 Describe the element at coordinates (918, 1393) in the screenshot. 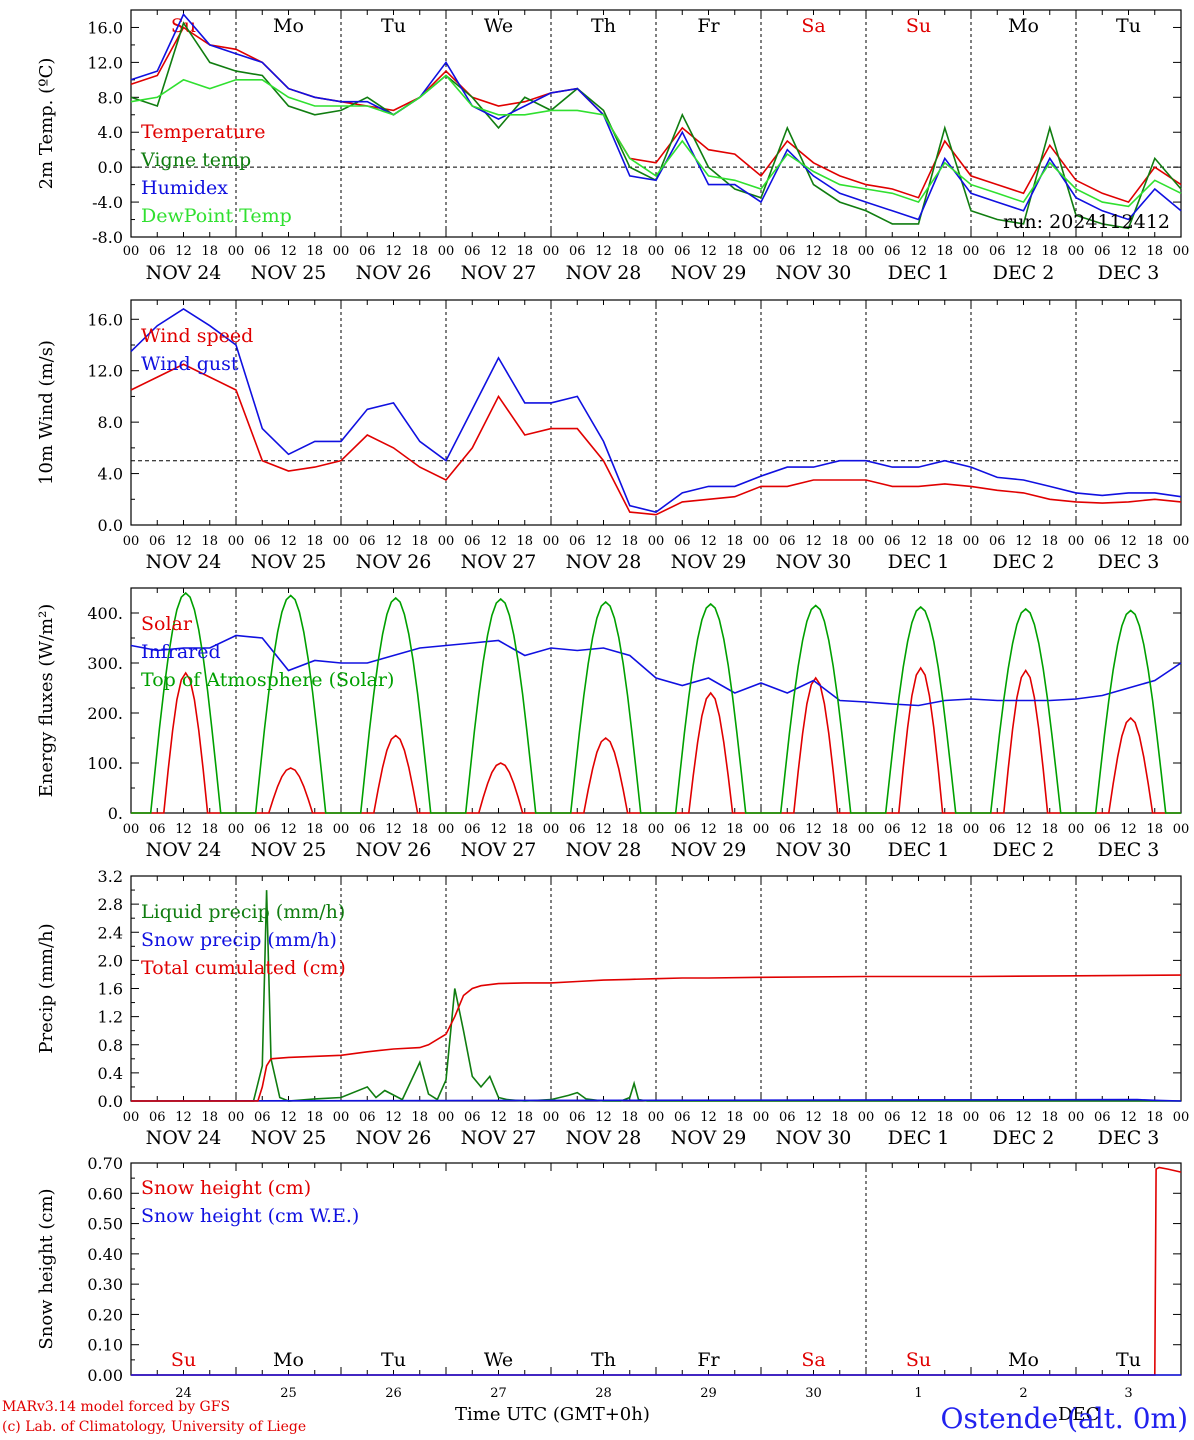

I see `day-number: 1` at that location.